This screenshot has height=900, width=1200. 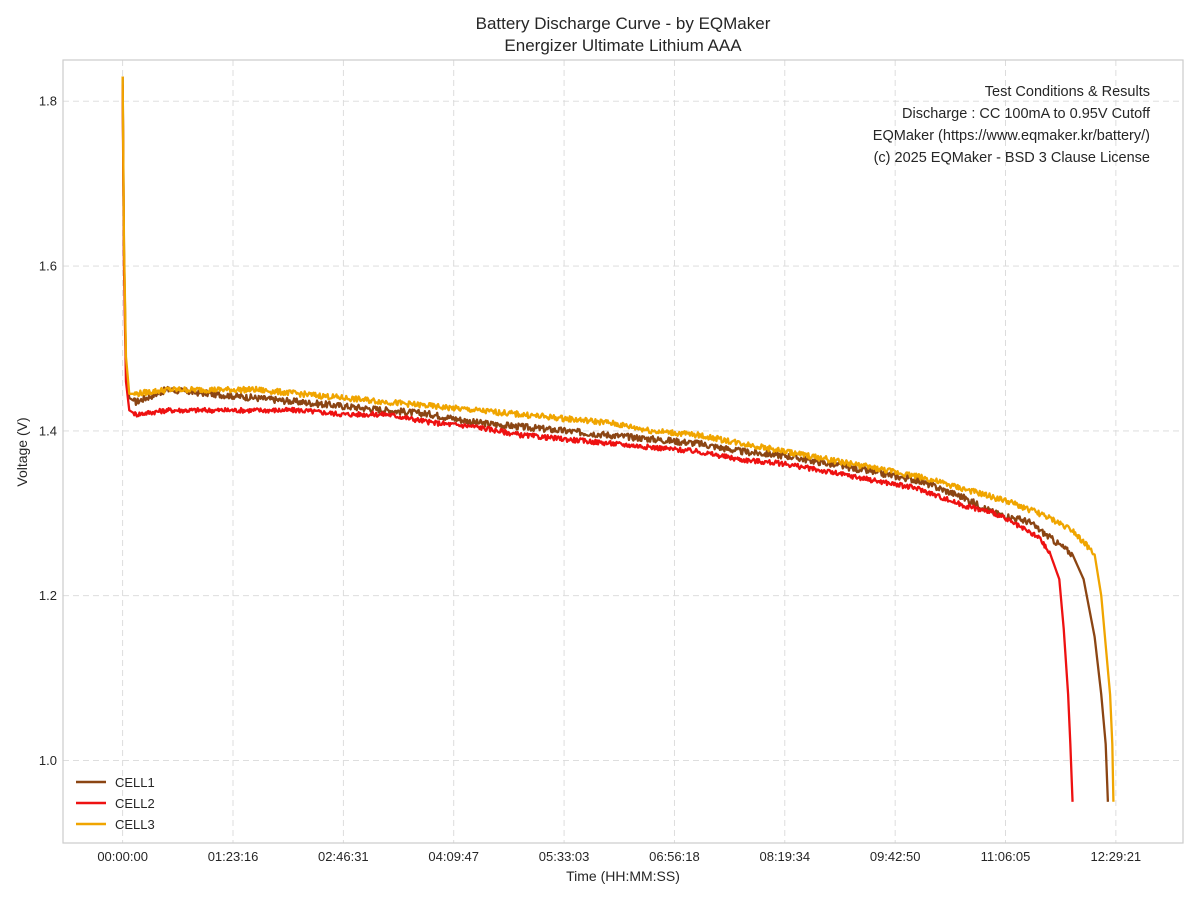 What do you see at coordinates (1026, 114) in the screenshot?
I see `info-line-discharge: Discharge : CC 100mA to 0.95V Cutoff` at bounding box center [1026, 114].